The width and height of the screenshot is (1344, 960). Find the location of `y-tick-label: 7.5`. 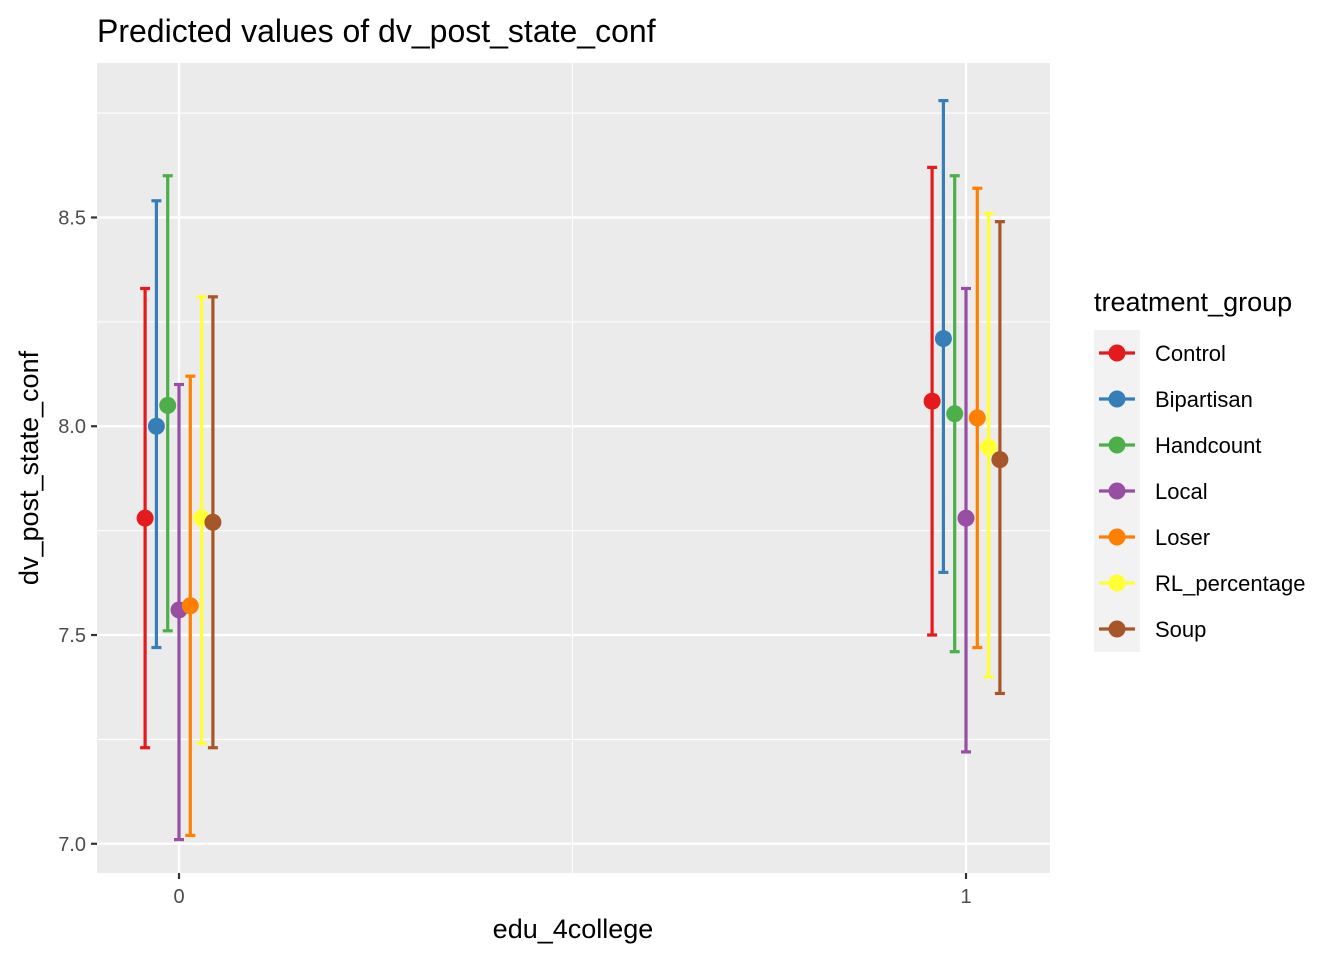

y-tick-label: 7.5 is located at coordinates (72, 636).